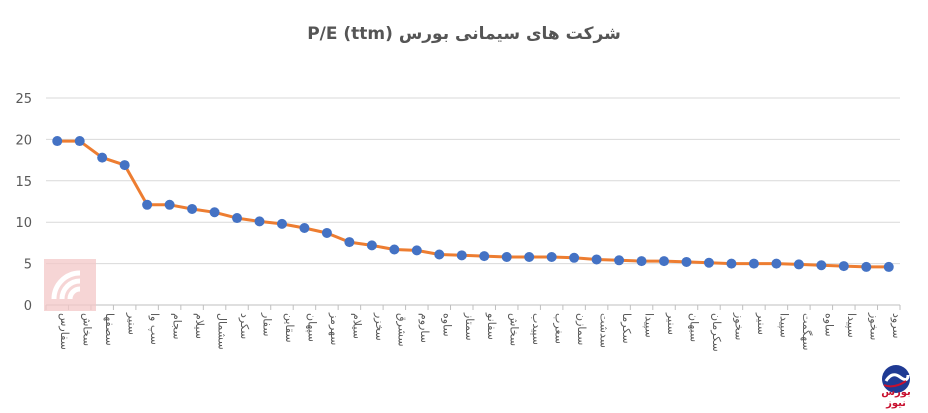 The width and height of the screenshot is (928, 413). What do you see at coordinates (379, 326) in the screenshot?
I see `x-tick-label: سخزر` at bounding box center [379, 326].